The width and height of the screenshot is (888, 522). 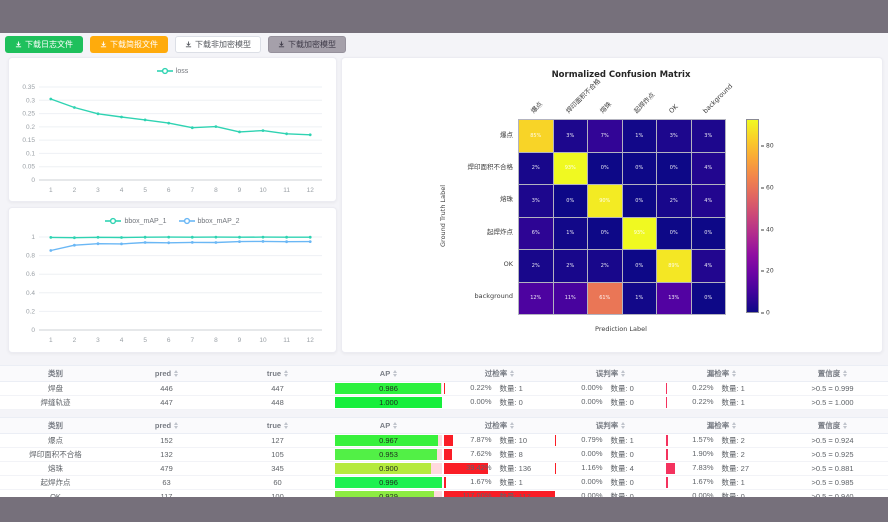 What do you see at coordinates (444, 509) in the screenshot?
I see `window-chrome-bottom` at bounding box center [444, 509].